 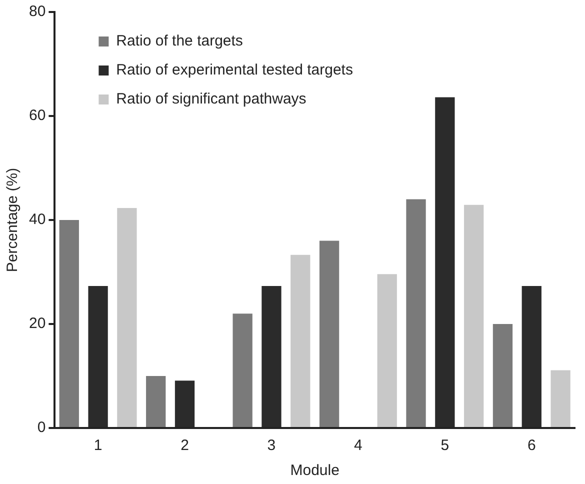 What do you see at coordinates (531, 445) in the screenshot?
I see `x-tick-label: 6` at bounding box center [531, 445].